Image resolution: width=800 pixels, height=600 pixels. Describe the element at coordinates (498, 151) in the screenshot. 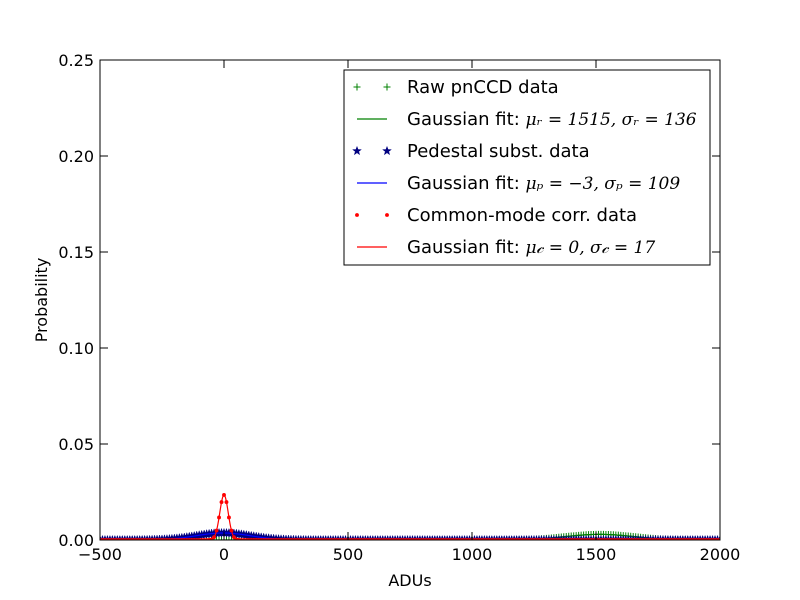

I see `legend-label: Pedestal subst. data` at that location.